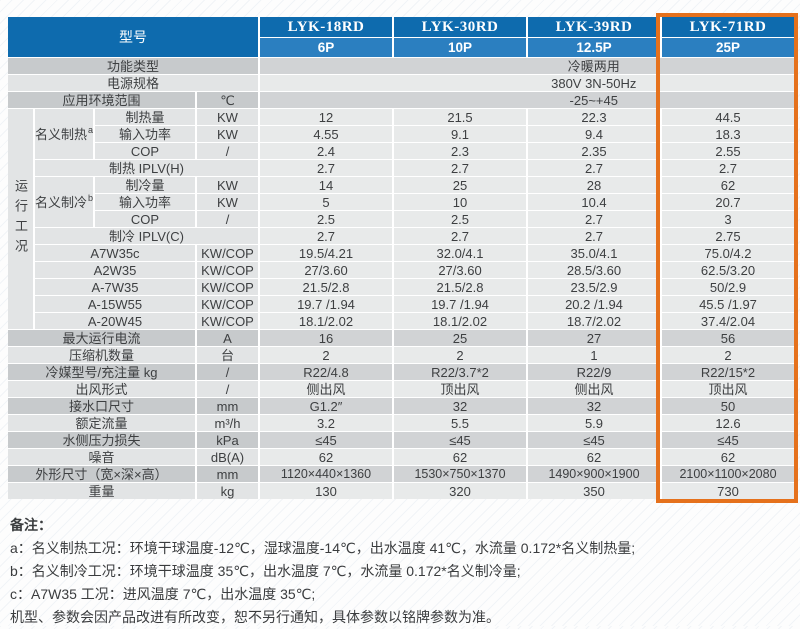  Describe the element at coordinates (326, 27) in the screenshot. I see `model-name-lyk18rd: LYK-18RD` at that location.